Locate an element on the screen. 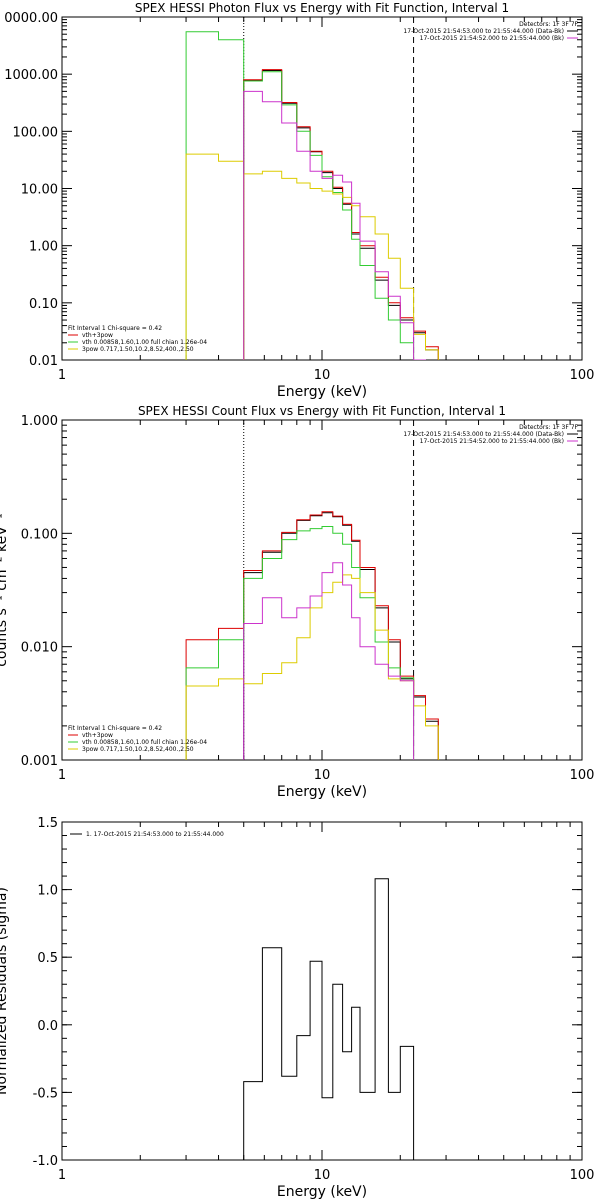 This screenshot has height=1204, width=600. y-tick-label: 1.000 is located at coordinates (39, 421).